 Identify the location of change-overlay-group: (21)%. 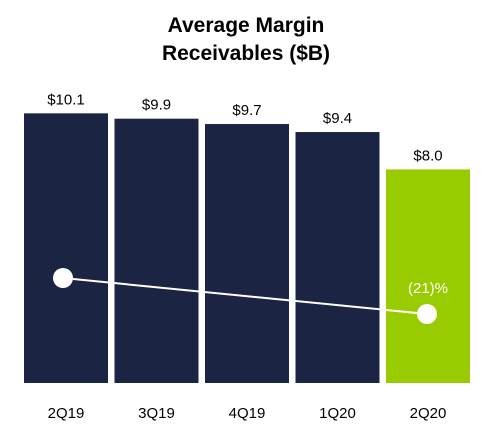
(250, 296).